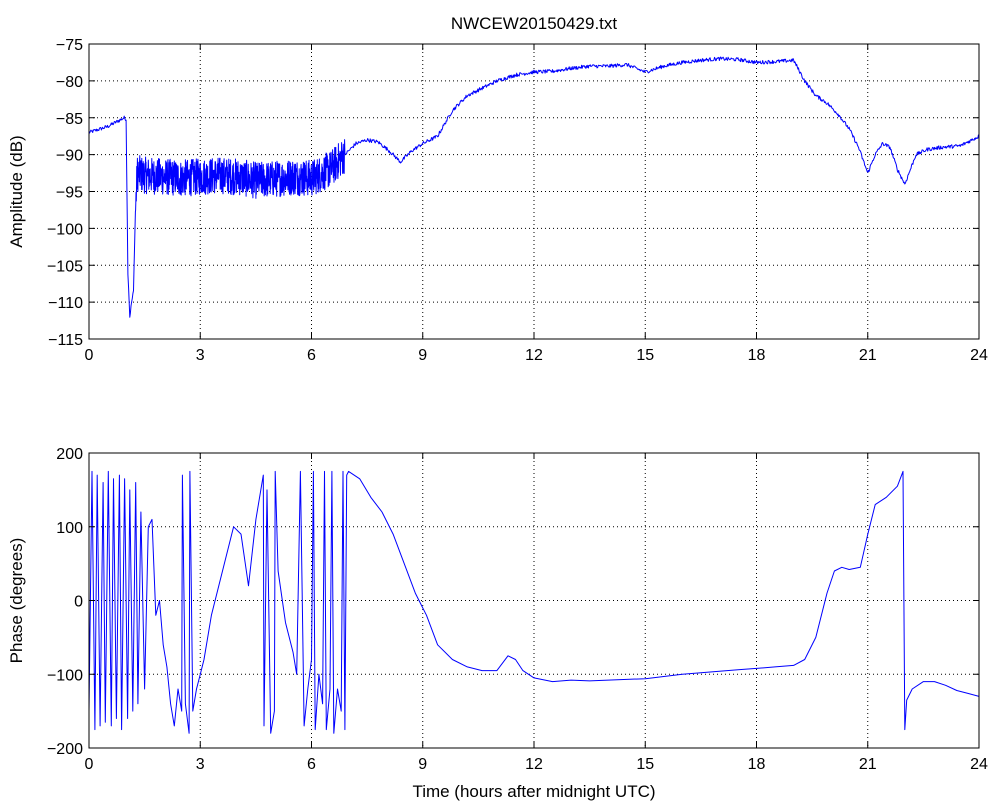  What do you see at coordinates (89, 355) in the screenshot?
I see `amplitude-x-tick-label: 0` at bounding box center [89, 355].